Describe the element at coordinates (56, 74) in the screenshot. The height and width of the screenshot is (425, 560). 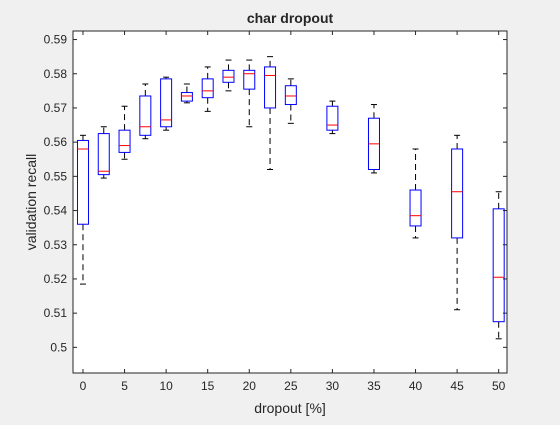
I see `y-tick-label: 0.58` at that location.